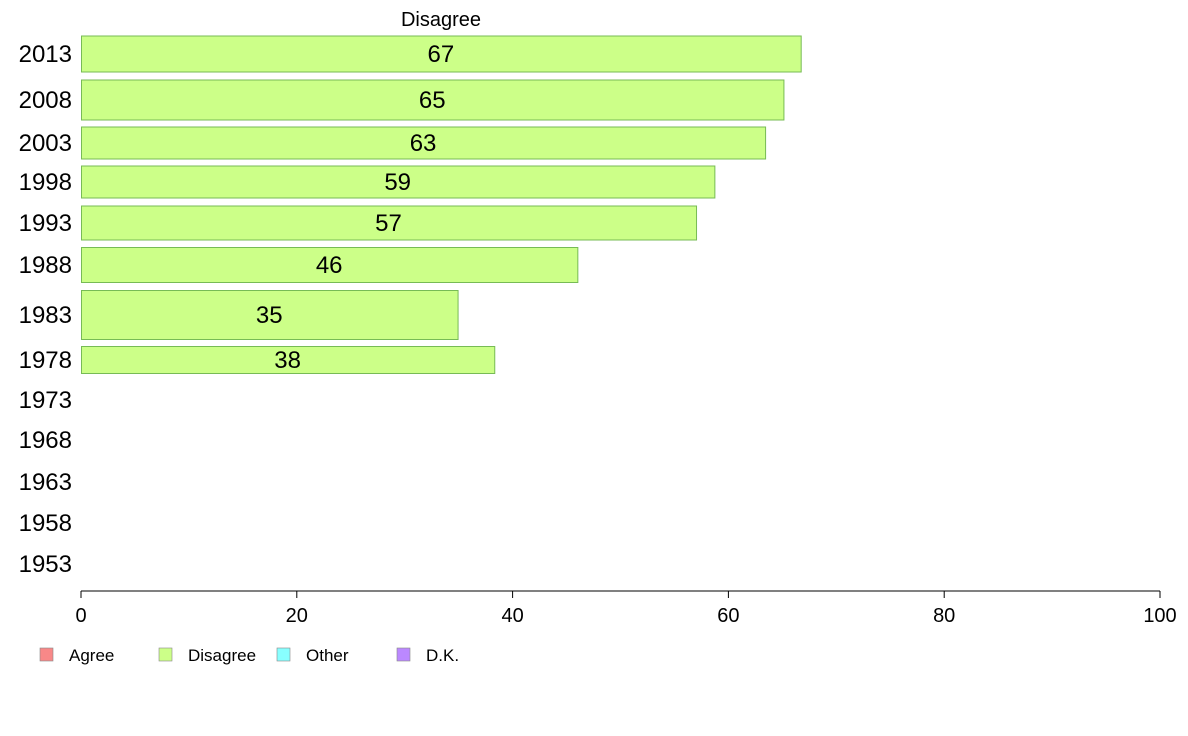  I want to click on bar-1998, so click(398, 182).